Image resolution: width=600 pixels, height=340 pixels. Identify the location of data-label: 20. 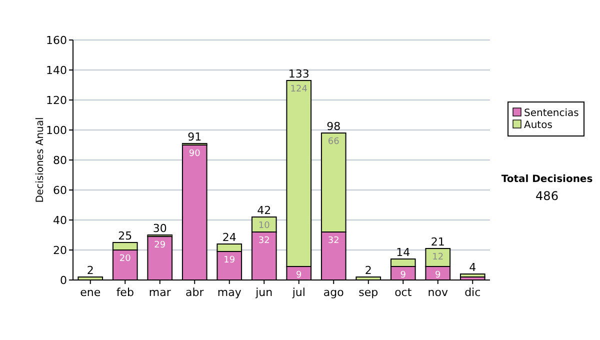
(125, 259).